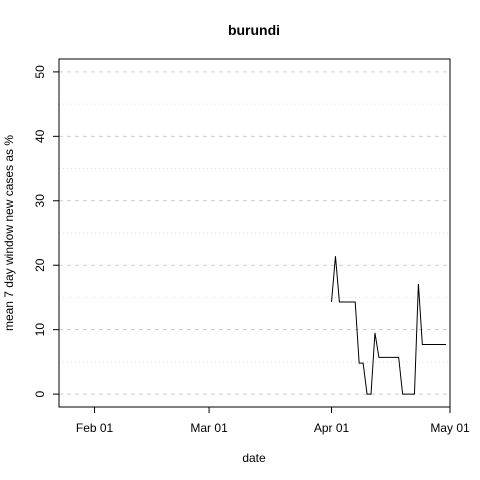  I want to click on x-axis: Feb 01 Mar 01 Apr 01 May 01, so click(273, 421).